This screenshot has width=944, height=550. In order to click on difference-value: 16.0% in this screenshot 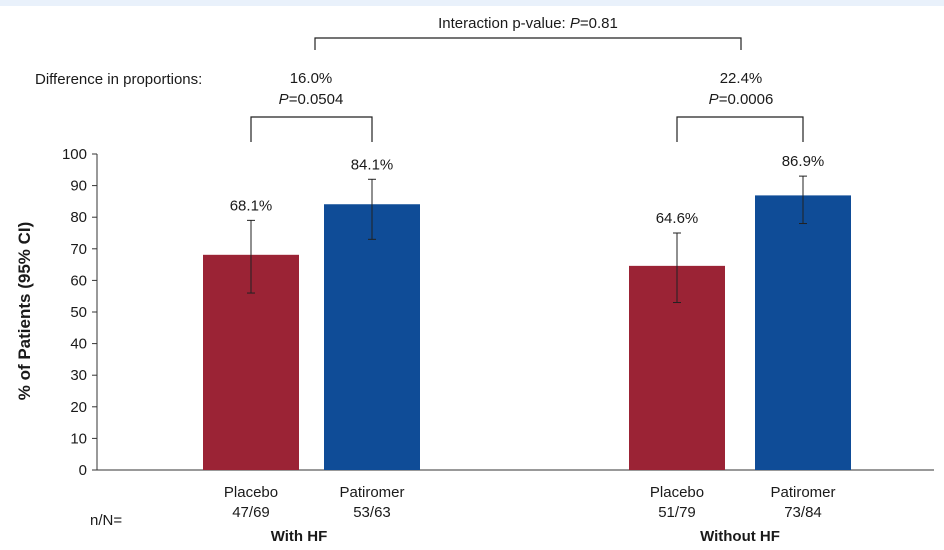, I will do `click(311, 78)`.